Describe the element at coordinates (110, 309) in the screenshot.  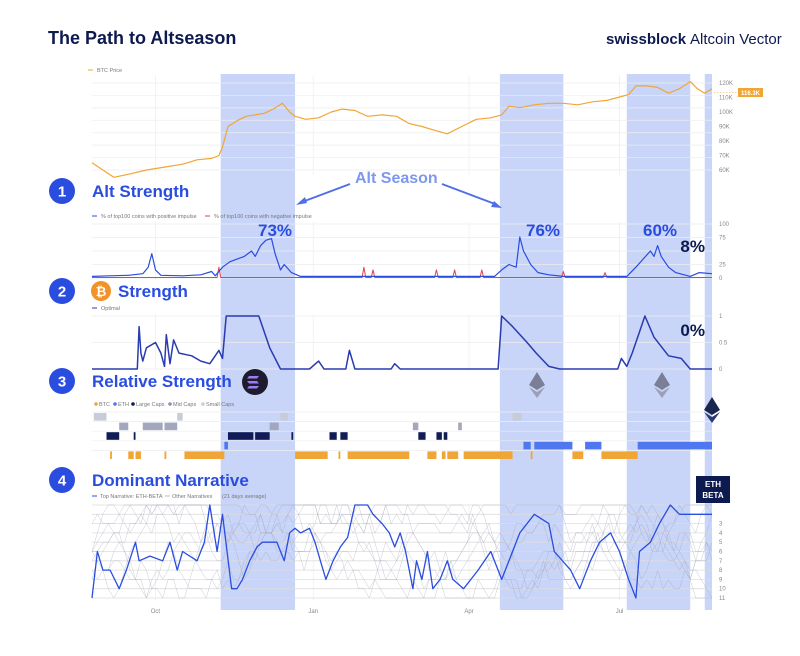
I see `svg-text: Optimal` at that location.